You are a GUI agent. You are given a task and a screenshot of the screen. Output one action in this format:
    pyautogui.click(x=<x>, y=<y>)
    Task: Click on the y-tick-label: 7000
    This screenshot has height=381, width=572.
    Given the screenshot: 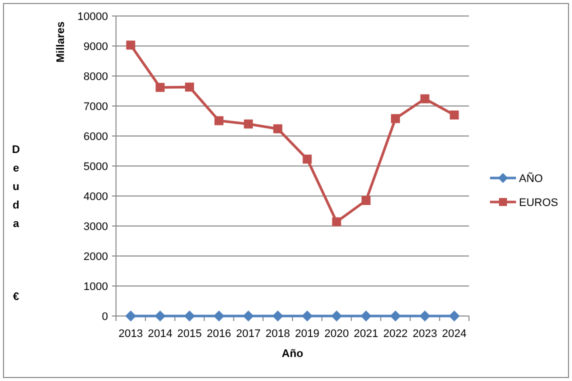 What is the action you would take?
    pyautogui.click(x=96, y=106)
    